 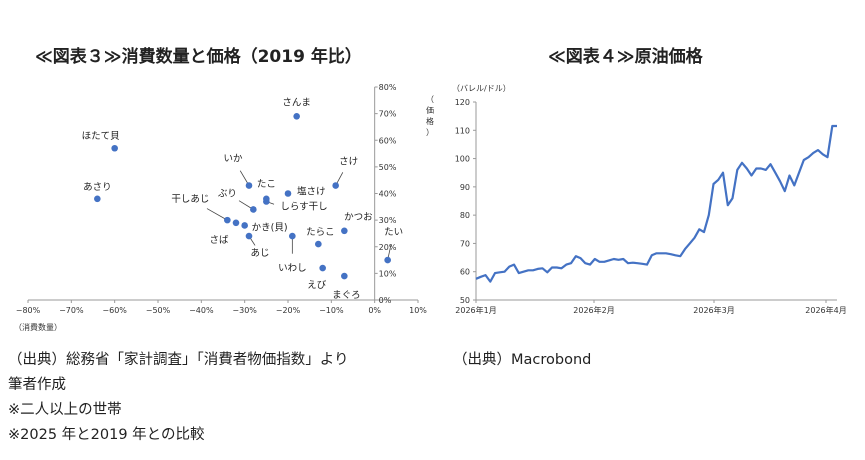 I want to click on y-tick-label: 20%, so click(x=388, y=247).